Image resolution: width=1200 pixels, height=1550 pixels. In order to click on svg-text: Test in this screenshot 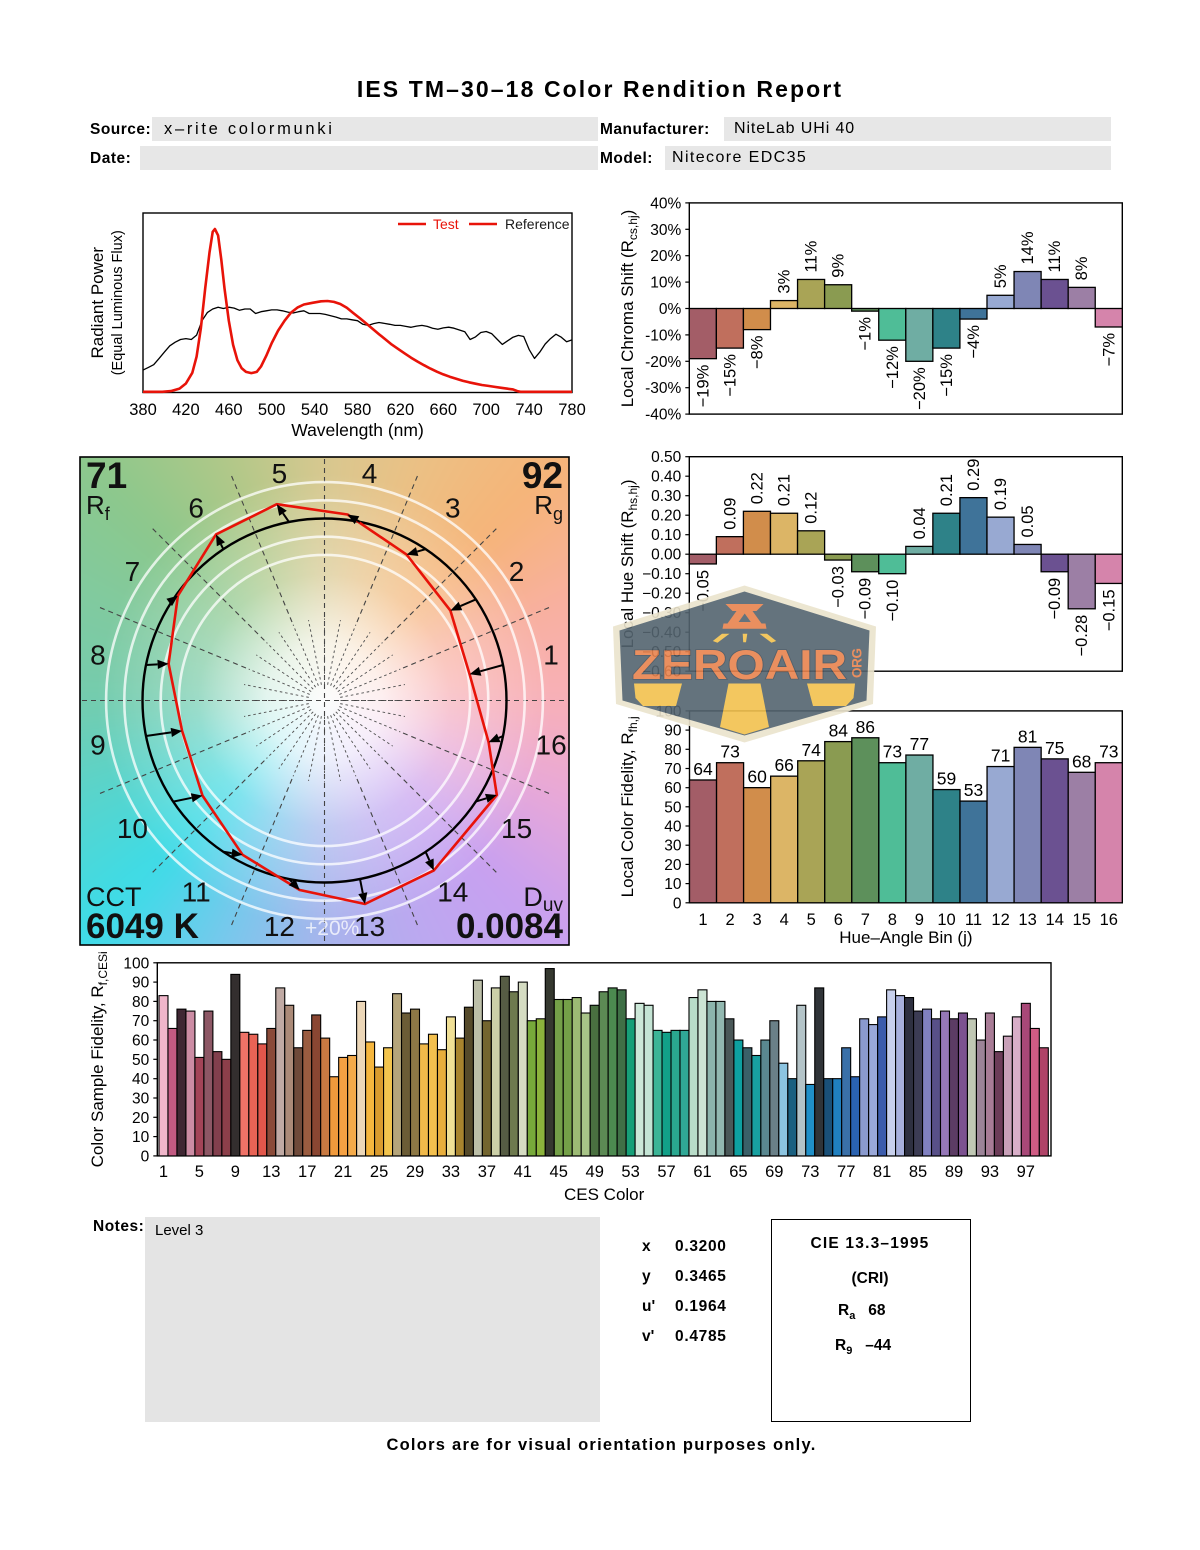, I will do `click(446, 224)`.